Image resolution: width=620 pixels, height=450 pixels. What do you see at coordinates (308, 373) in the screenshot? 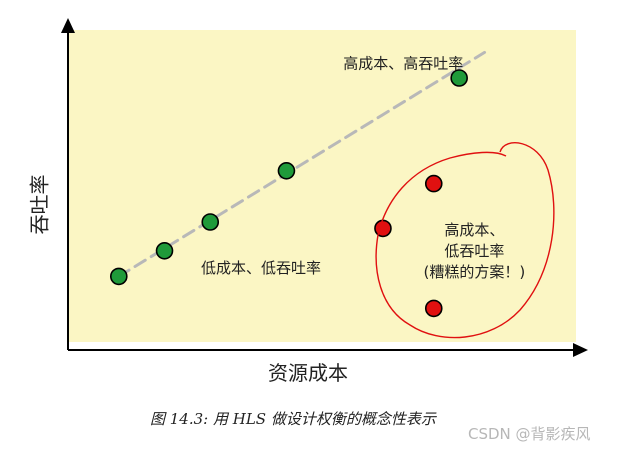
I see `x-axis-label: 资源成本` at bounding box center [308, 373].